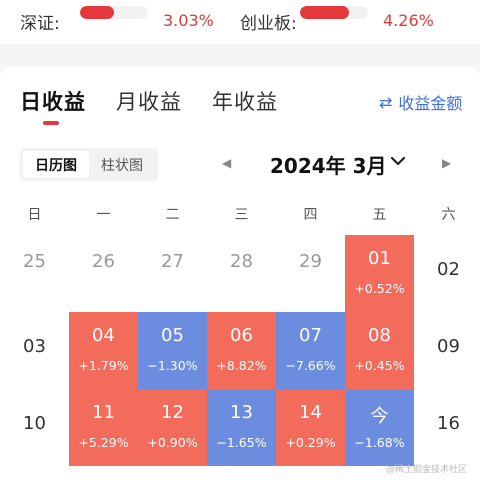 This screenshot has width=480, height=480. I want to click on prev-month-icon: ◀, so click(227, 163).